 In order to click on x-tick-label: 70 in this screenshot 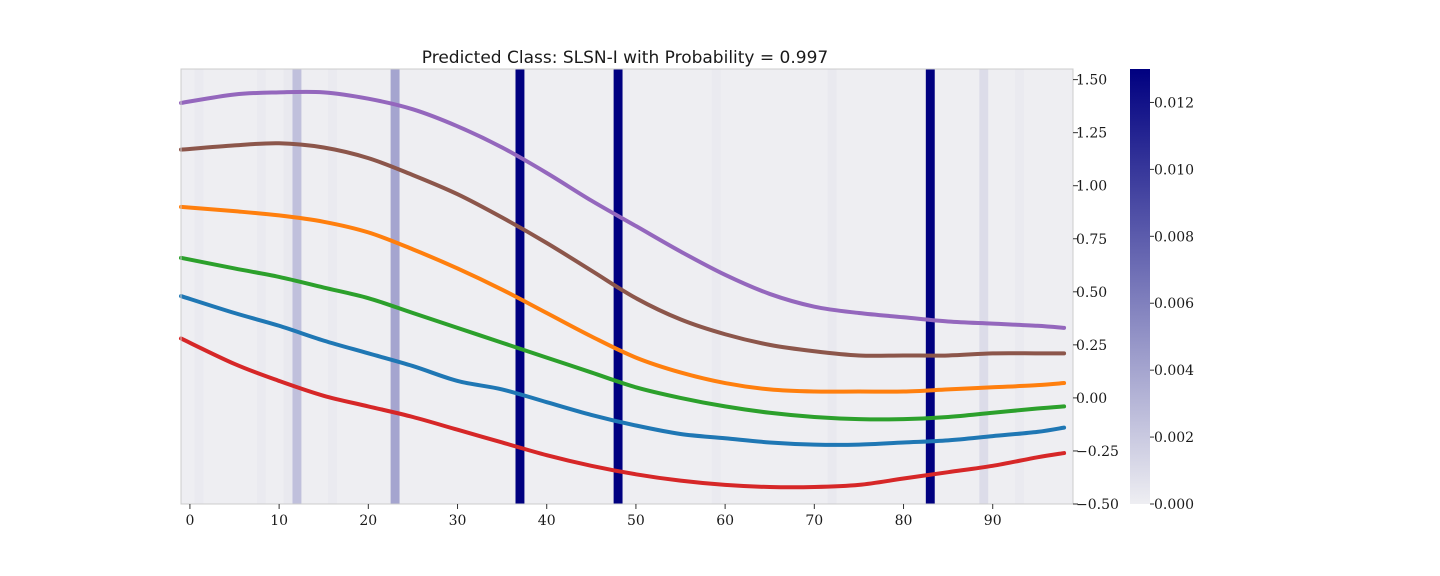, I will do `click(814, 521)`.